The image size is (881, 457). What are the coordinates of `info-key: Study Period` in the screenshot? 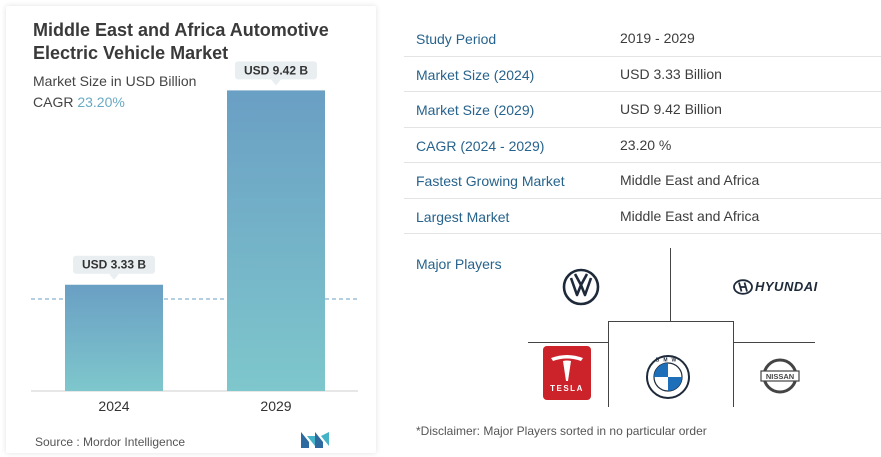 It's located at (456, 39).